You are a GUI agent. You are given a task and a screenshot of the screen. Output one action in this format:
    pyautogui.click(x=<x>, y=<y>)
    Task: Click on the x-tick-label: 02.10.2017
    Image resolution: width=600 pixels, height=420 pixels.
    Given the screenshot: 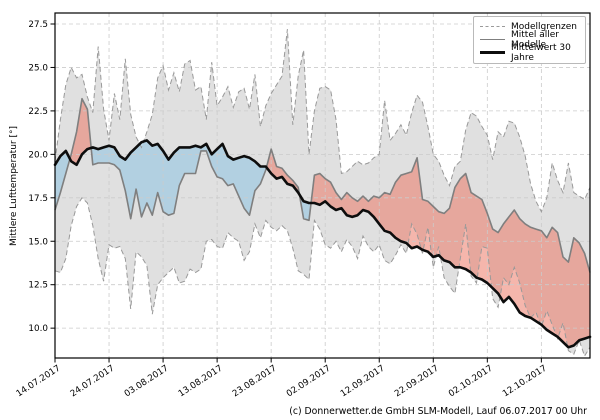 What is the action you would take?
    pyautogui.click(x=471, y=382)
    